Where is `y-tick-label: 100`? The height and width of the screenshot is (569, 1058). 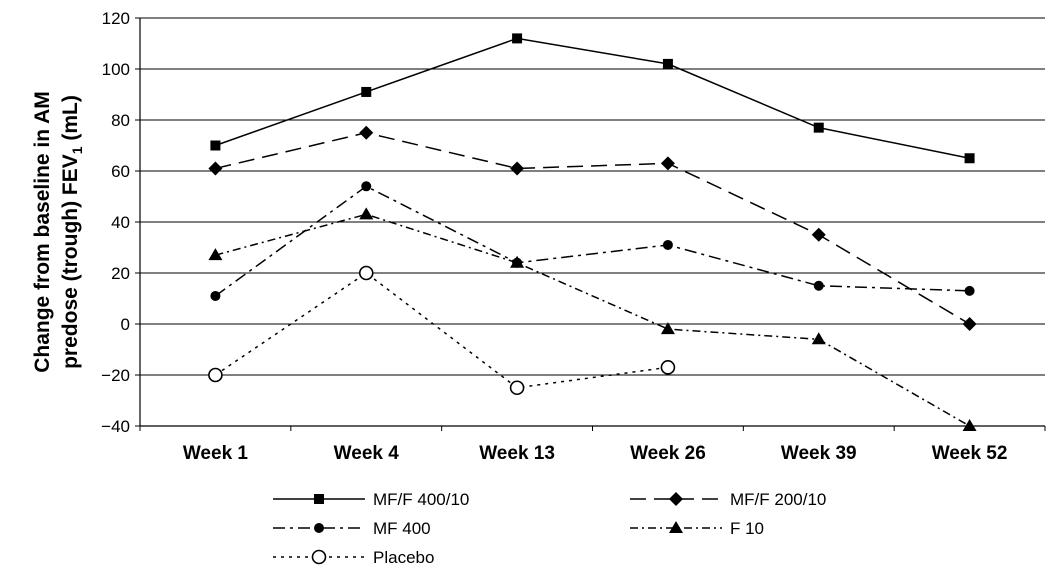
y-tick-label: 100 is located at coordinates (116, 69).